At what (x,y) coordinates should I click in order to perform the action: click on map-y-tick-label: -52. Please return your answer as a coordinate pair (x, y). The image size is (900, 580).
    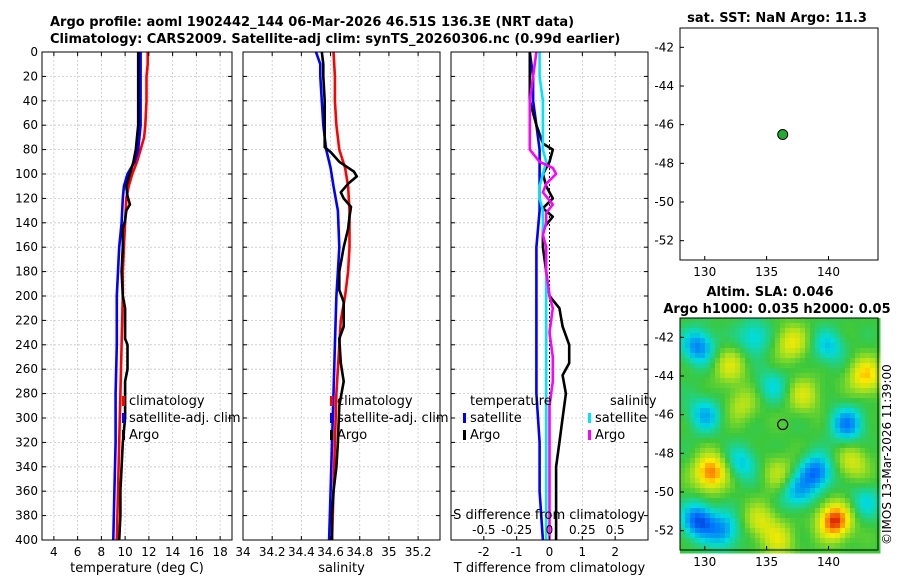
    Looking at the image, I should click on (664, 531).